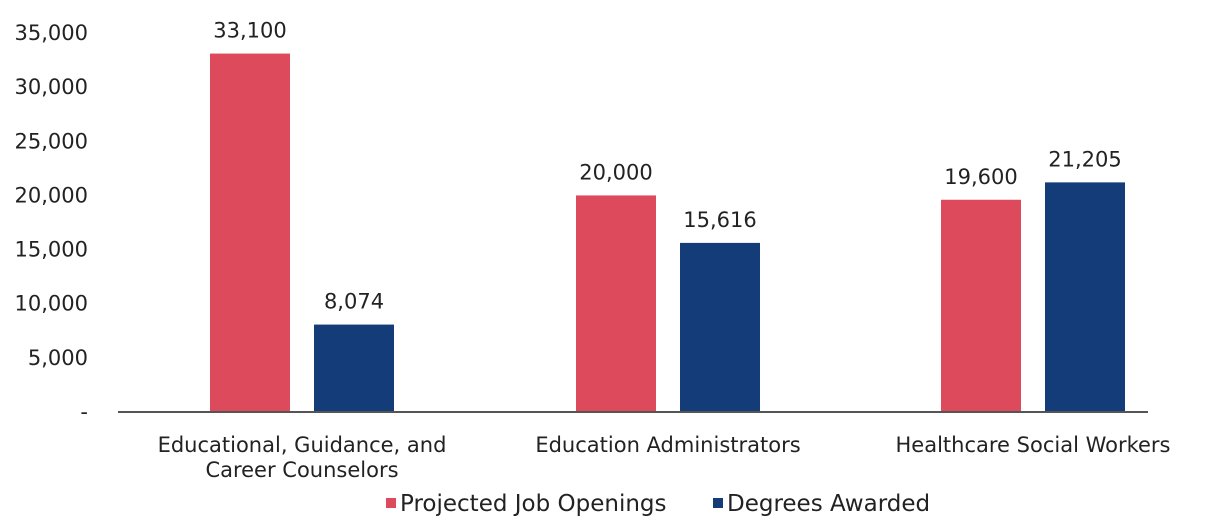 The image size is (1212, 529). I want to click on y-tick-label: 10,000, so click(51, 304).